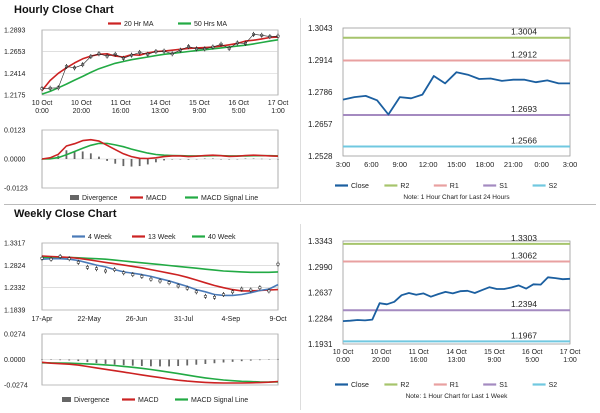 The image size is (600, 413). I want to click on hourly-pivot-note: Note: 1 Hour Chart for Last 24 Hours, so click(456, 197).